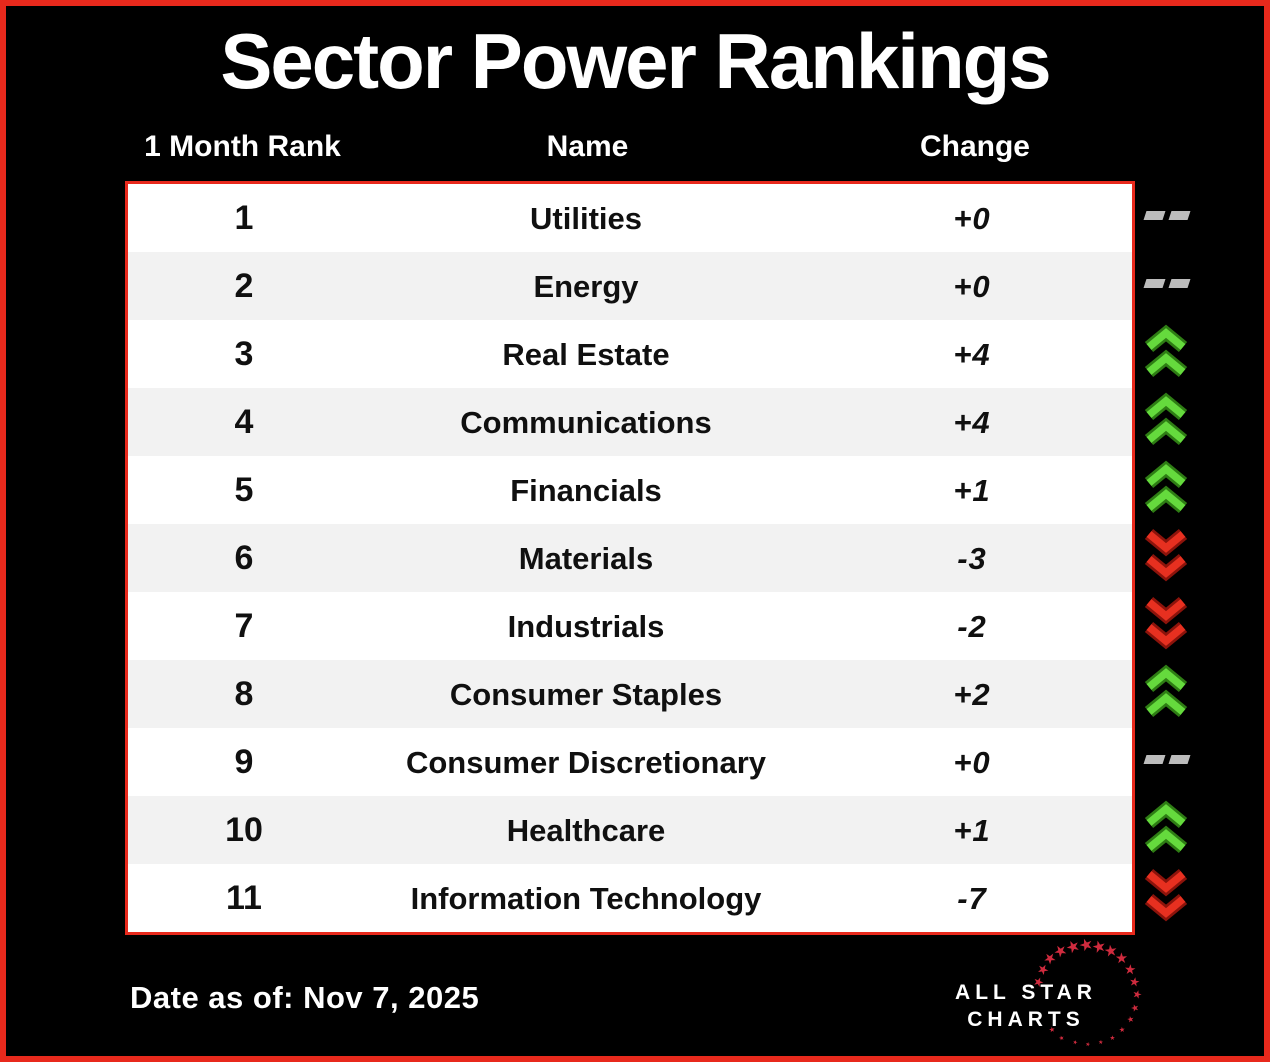 The image size is (1270, 1062). What do you see at coordinates (1026, 1020) in the screenshot?
I see `logo-line-2: CHARTS` at bounding box center [1026, 1020].